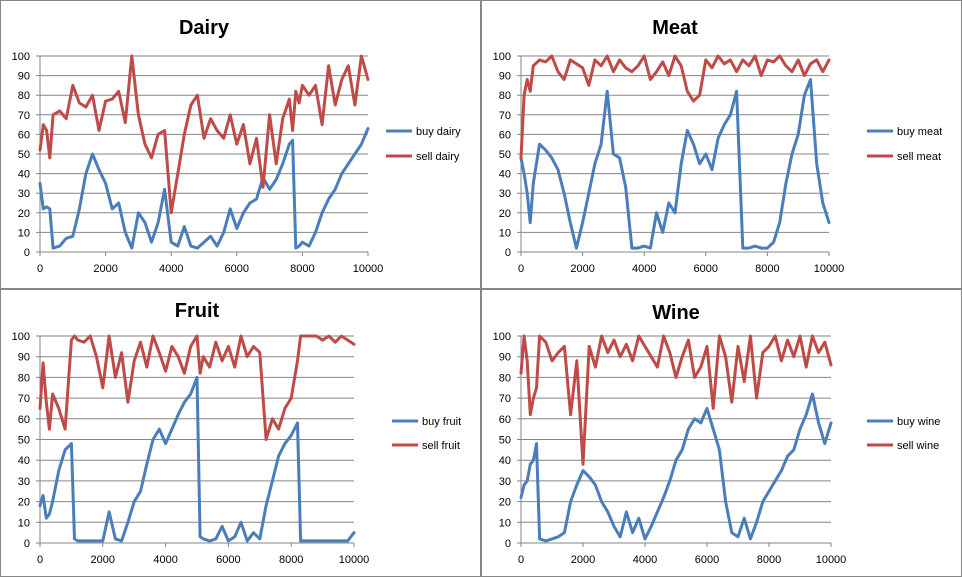  Describe the element at coordinates (441, 422) in the screenshot. I see `legend-label-buy-fruit: buy fruit` at that location.